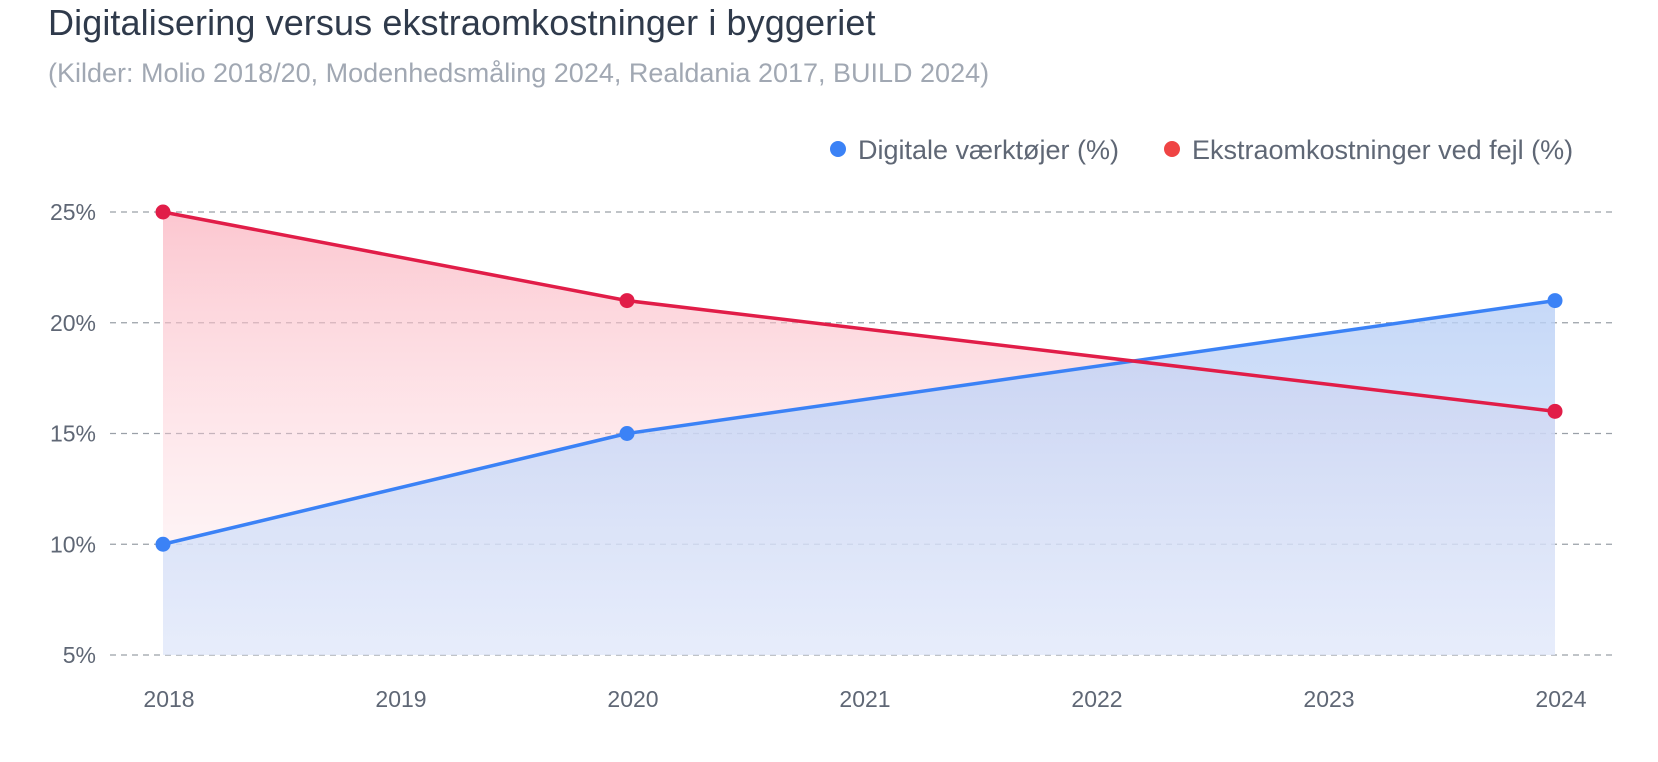 This screenshot has width=1658, height=762. What do you see at coordinates (73, 212) in the screenshot?
I see `y-tick-label: 25%` at bounding box center [73, 212].